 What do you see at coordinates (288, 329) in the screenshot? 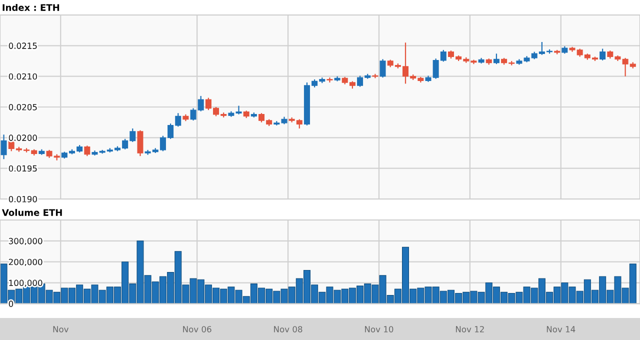
I see `x-tick-label: Nov 08` at bounding box center [288, 329].